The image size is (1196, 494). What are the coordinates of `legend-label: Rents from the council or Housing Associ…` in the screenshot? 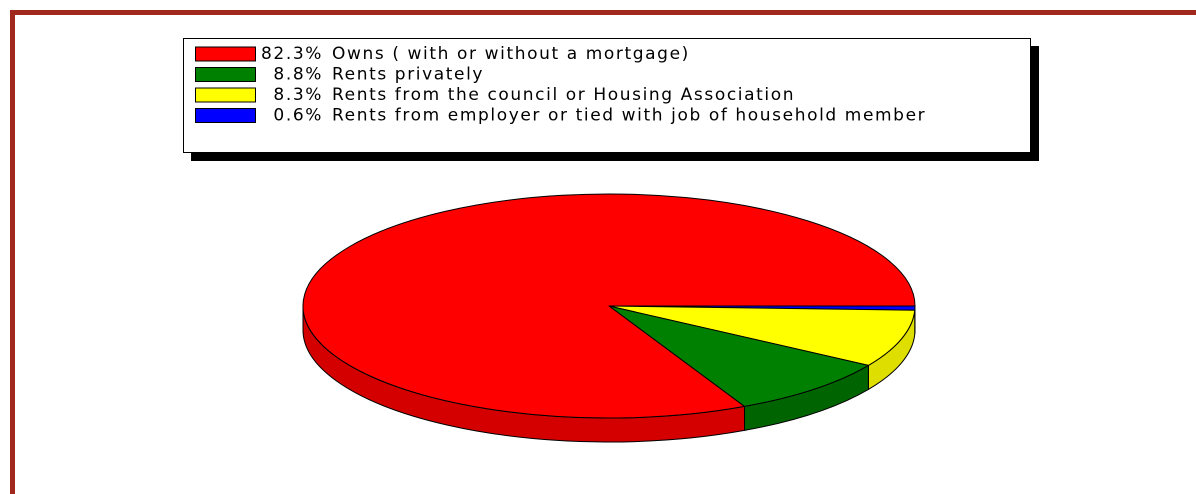 It's located at (563, 95).